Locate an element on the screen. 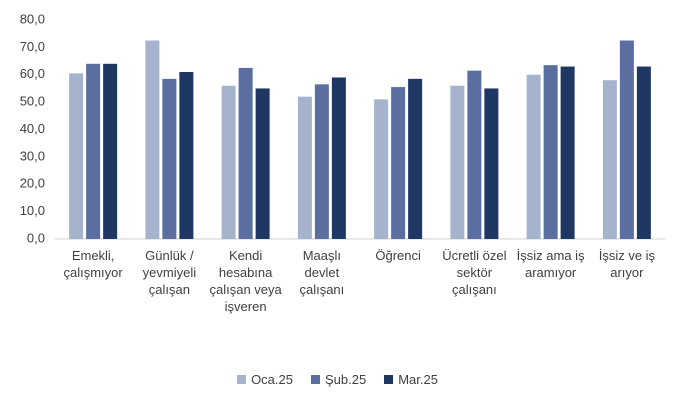 This screenshot has width=675, height=408. x-tick-label: İşsiz ama iş aramıyor is located at coordinates (550, 264).